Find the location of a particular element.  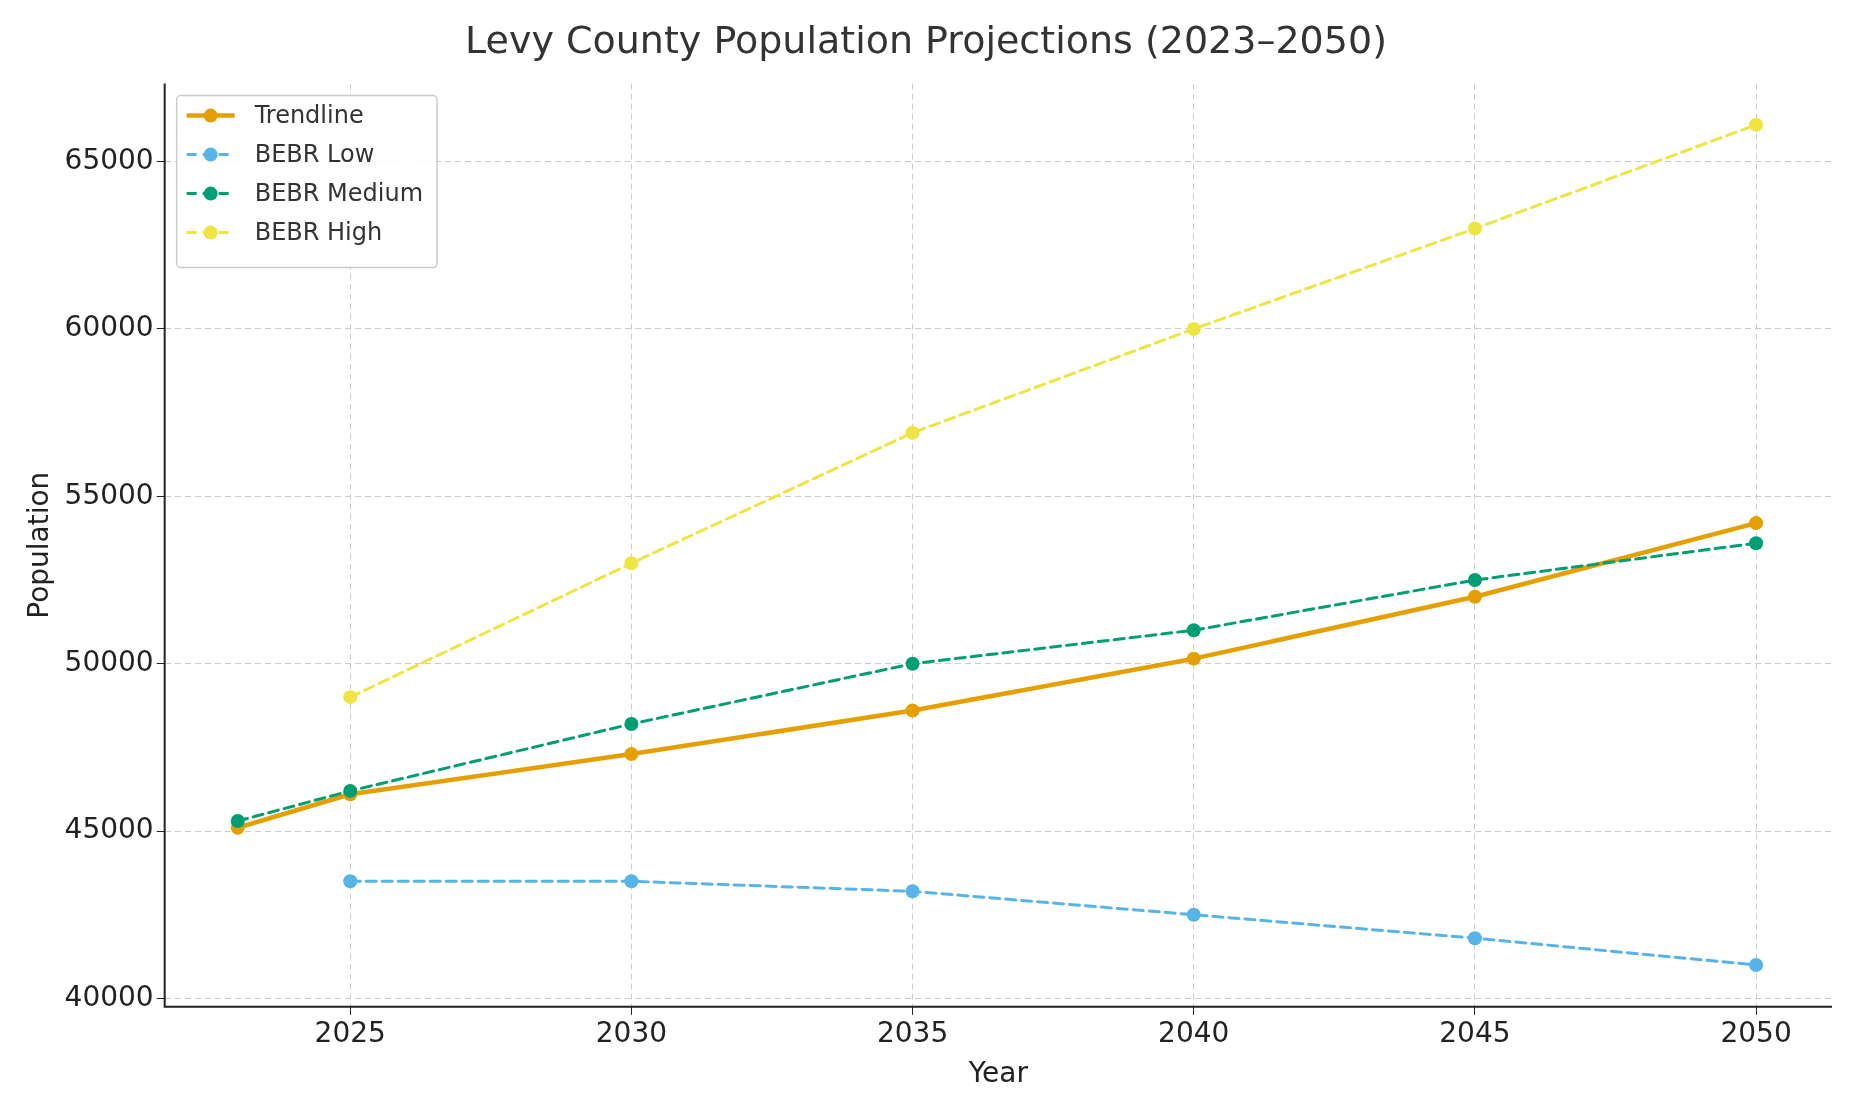

legend-label: Trendline is located at coordinates (308, 114).